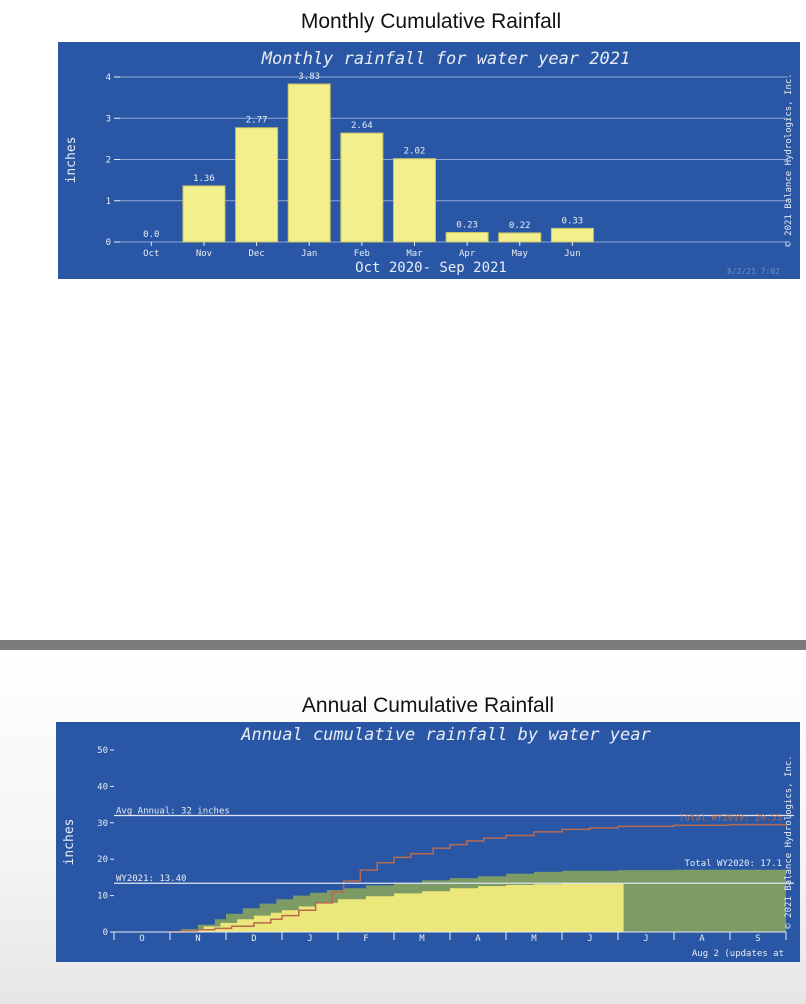  I want to click on x-tick-label: N, so click(197, 939).